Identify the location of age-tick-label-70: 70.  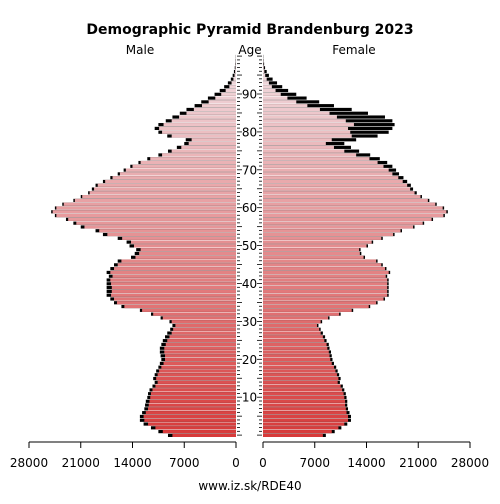
(249, 170).